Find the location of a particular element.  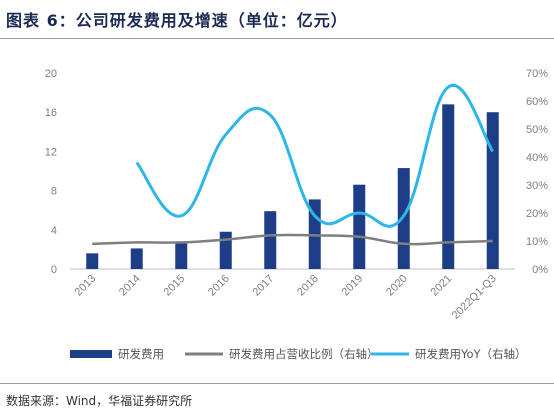

right-axis-tick-label: 70% is located at coordinates (537, 74).